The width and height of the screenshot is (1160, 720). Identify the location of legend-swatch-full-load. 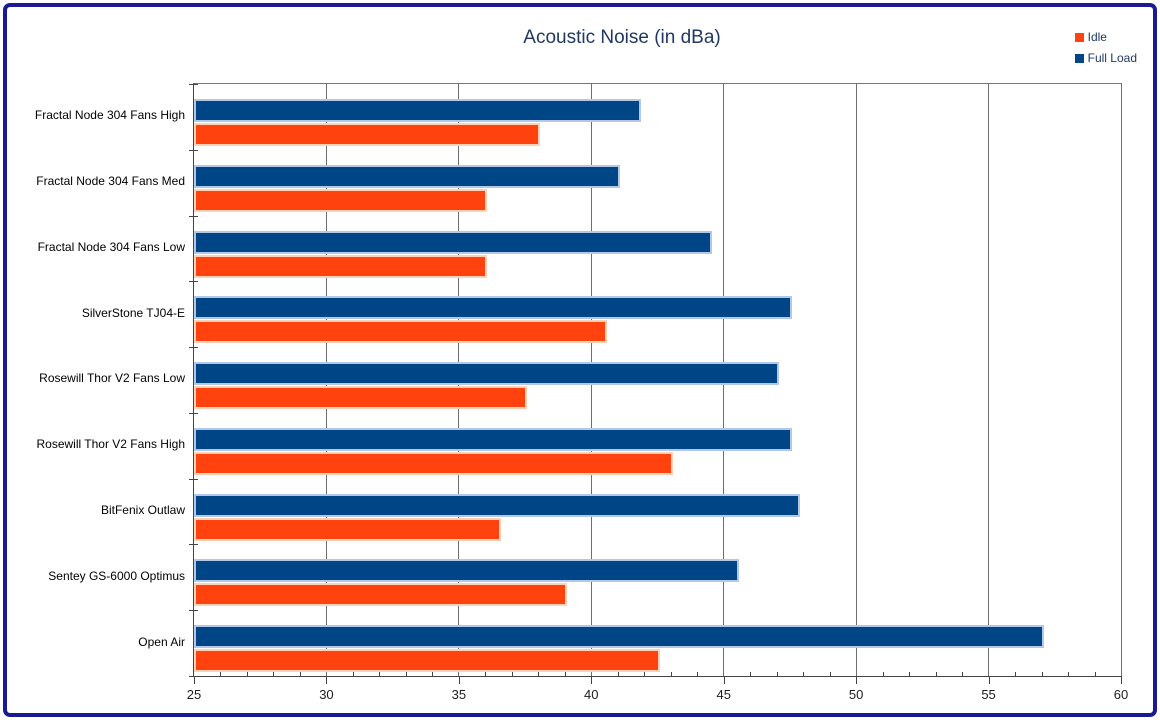
(1079, 58).